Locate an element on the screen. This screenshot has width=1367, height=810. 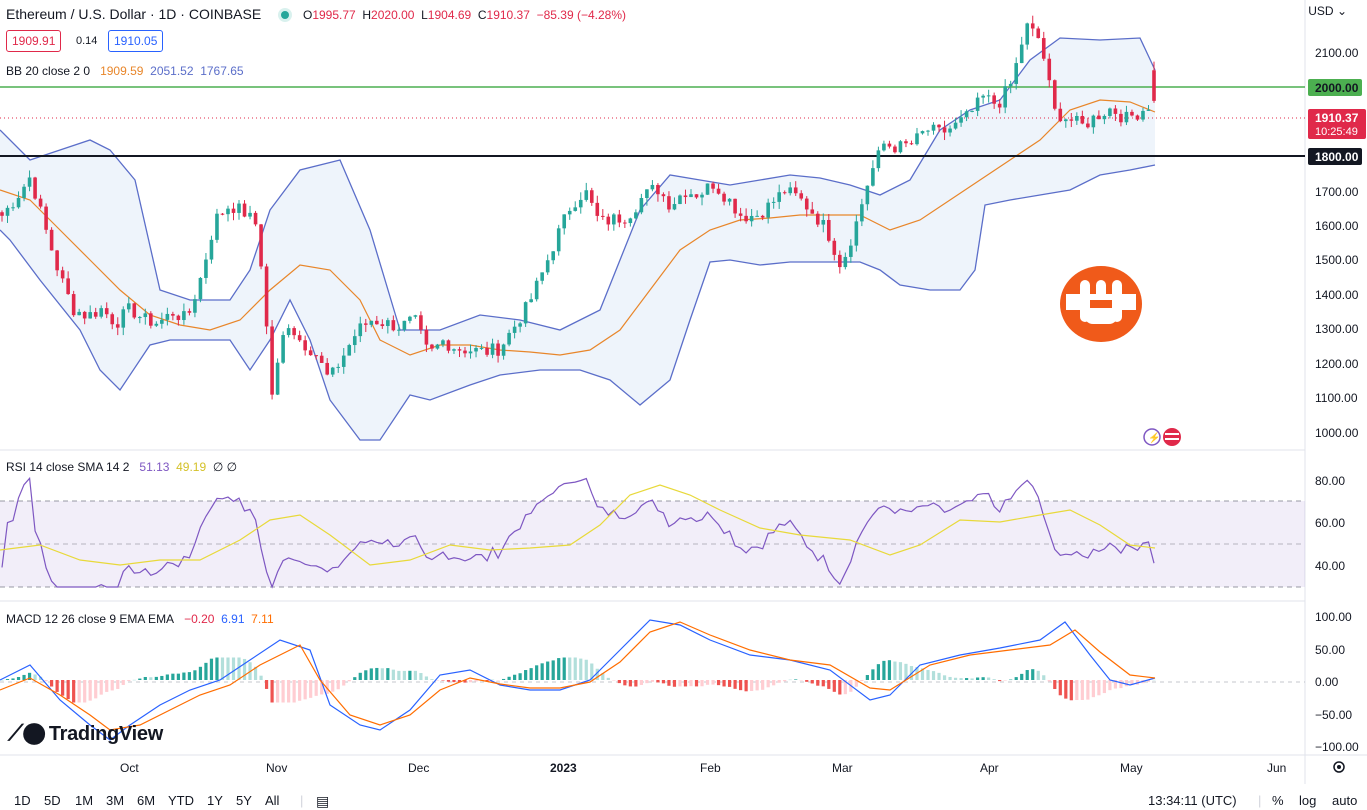
price-change: −85.39 (−4.28%) is located at coordinates (581, 15).